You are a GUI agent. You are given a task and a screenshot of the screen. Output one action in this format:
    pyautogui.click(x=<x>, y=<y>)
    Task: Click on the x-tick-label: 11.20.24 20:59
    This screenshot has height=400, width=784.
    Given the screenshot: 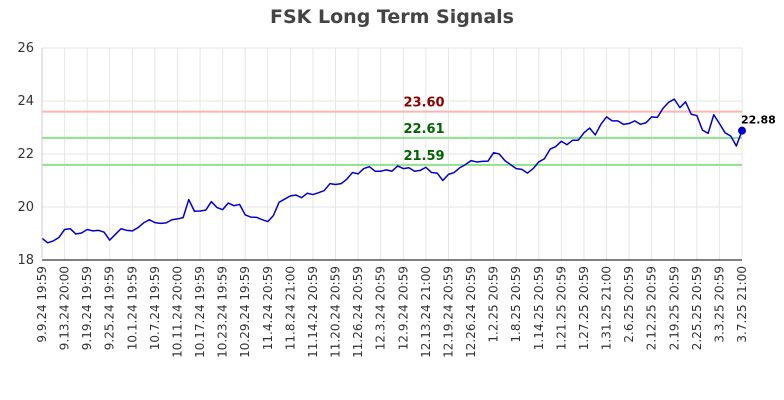 What is the action you would take?
    pyautogui.click(x=336, y=312)
    